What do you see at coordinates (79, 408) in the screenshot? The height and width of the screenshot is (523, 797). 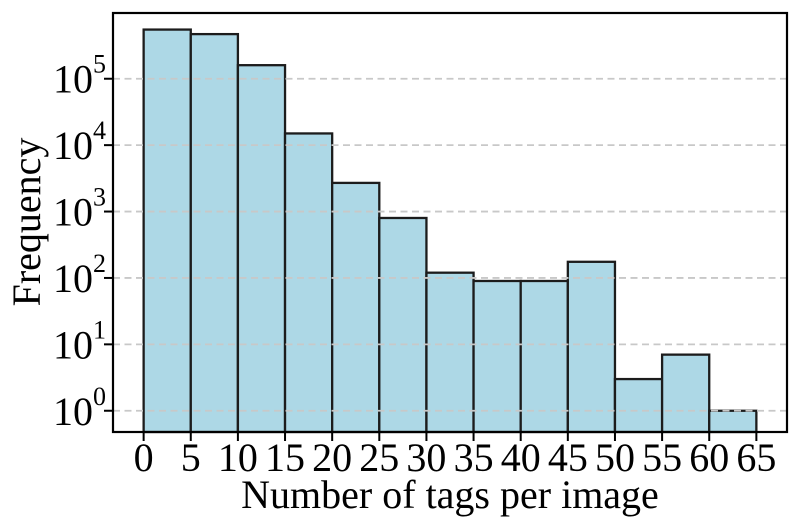 I see `y-tick-label: 10⁰` at bounding box center [79, 408].